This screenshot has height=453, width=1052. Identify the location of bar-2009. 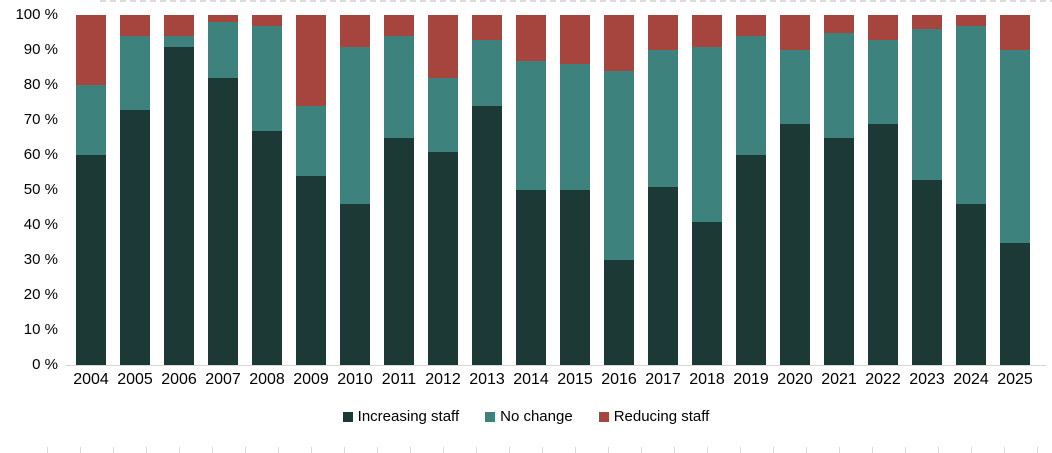
(311, 190).